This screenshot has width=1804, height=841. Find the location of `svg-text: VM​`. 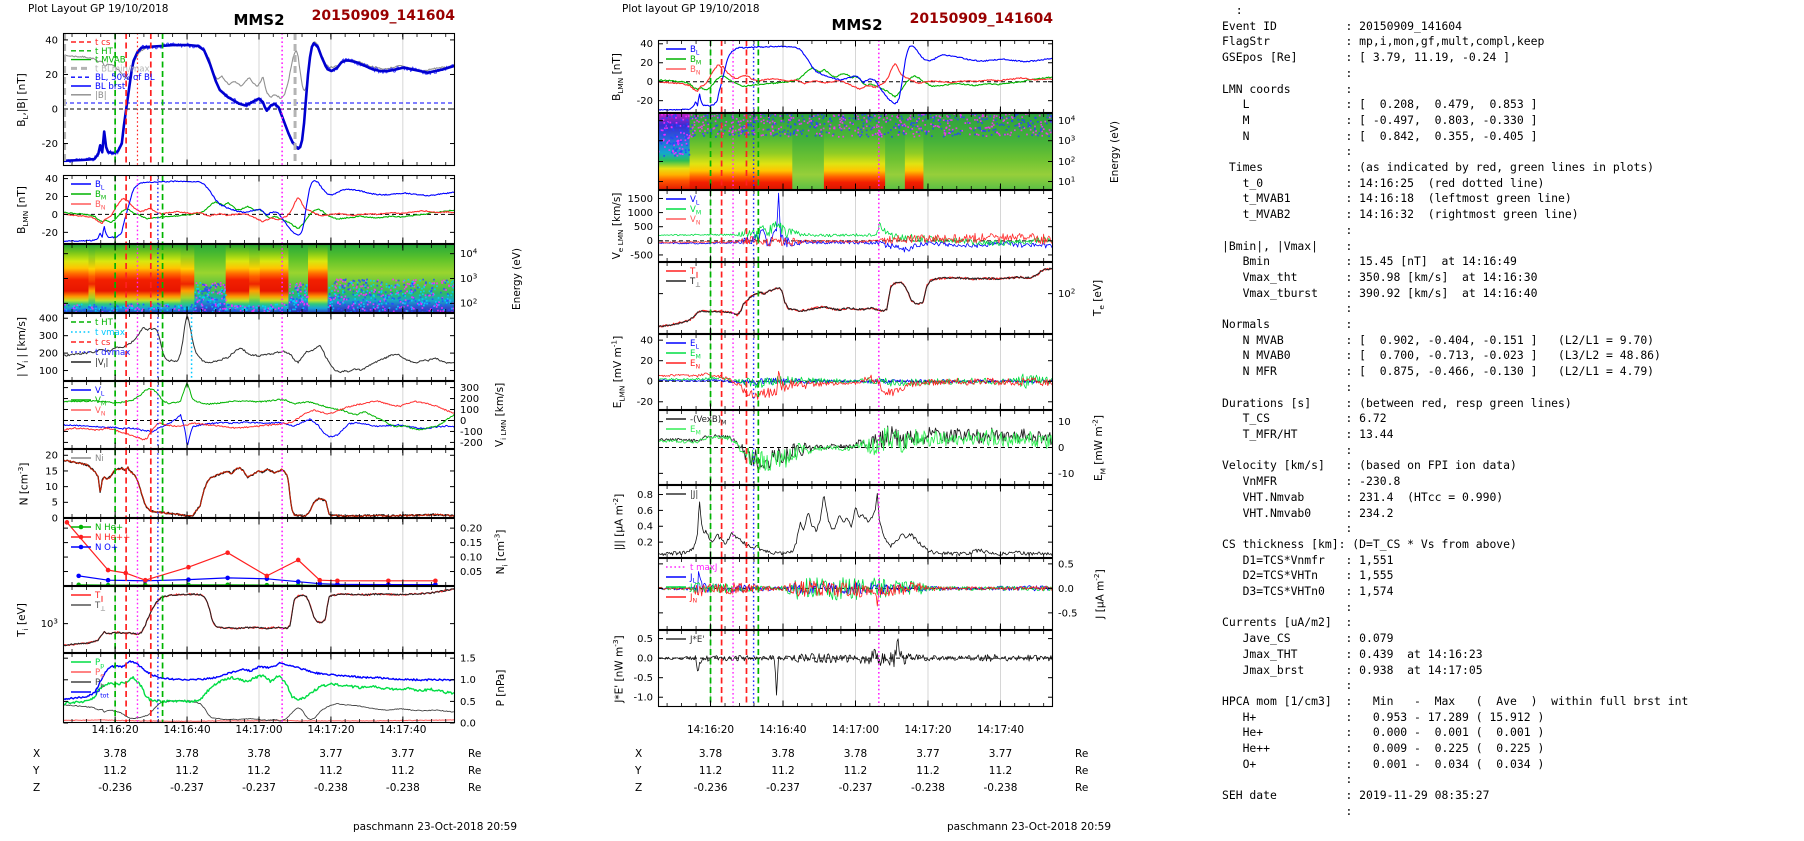

svg-text: VM​ is located at coordinates (100, 402).